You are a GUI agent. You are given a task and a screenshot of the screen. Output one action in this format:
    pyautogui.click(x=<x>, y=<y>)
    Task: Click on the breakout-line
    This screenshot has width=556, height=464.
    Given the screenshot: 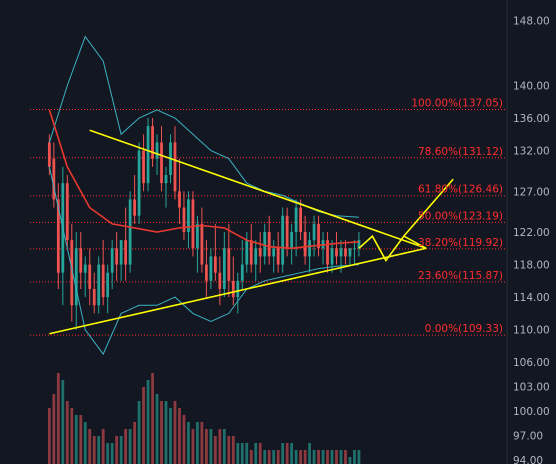 What is the action you would take?
    pyautogui.click(x=428, y=207)
    